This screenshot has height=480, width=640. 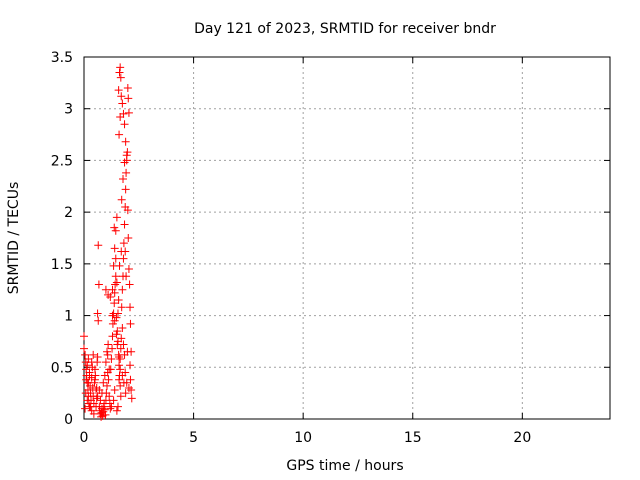 I want to click on y-tick-label: 0, so click(x=68, y=420).